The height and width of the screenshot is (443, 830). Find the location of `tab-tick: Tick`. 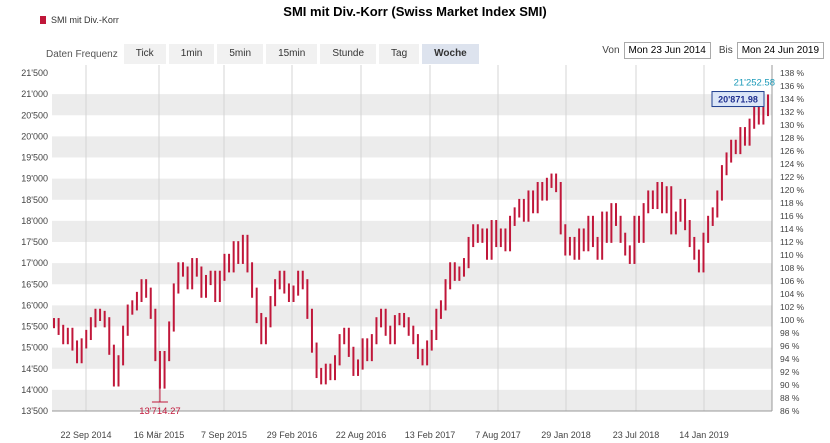

tab-tick: Tick is located at coordinates (144, 54).